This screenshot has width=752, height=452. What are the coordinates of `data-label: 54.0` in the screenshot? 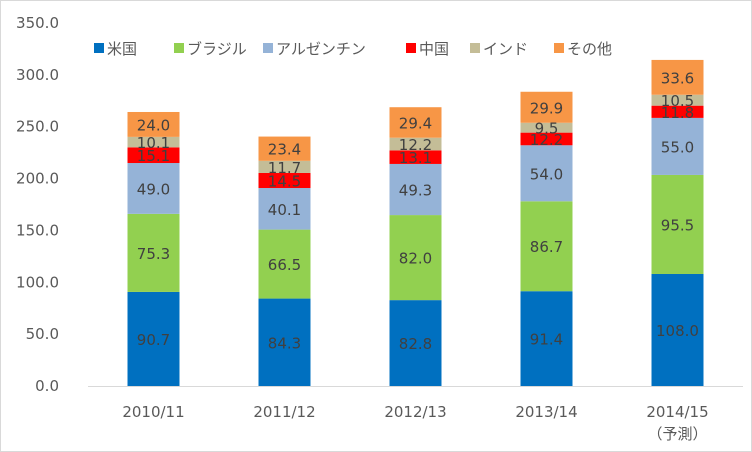 It's located at (546, 174).